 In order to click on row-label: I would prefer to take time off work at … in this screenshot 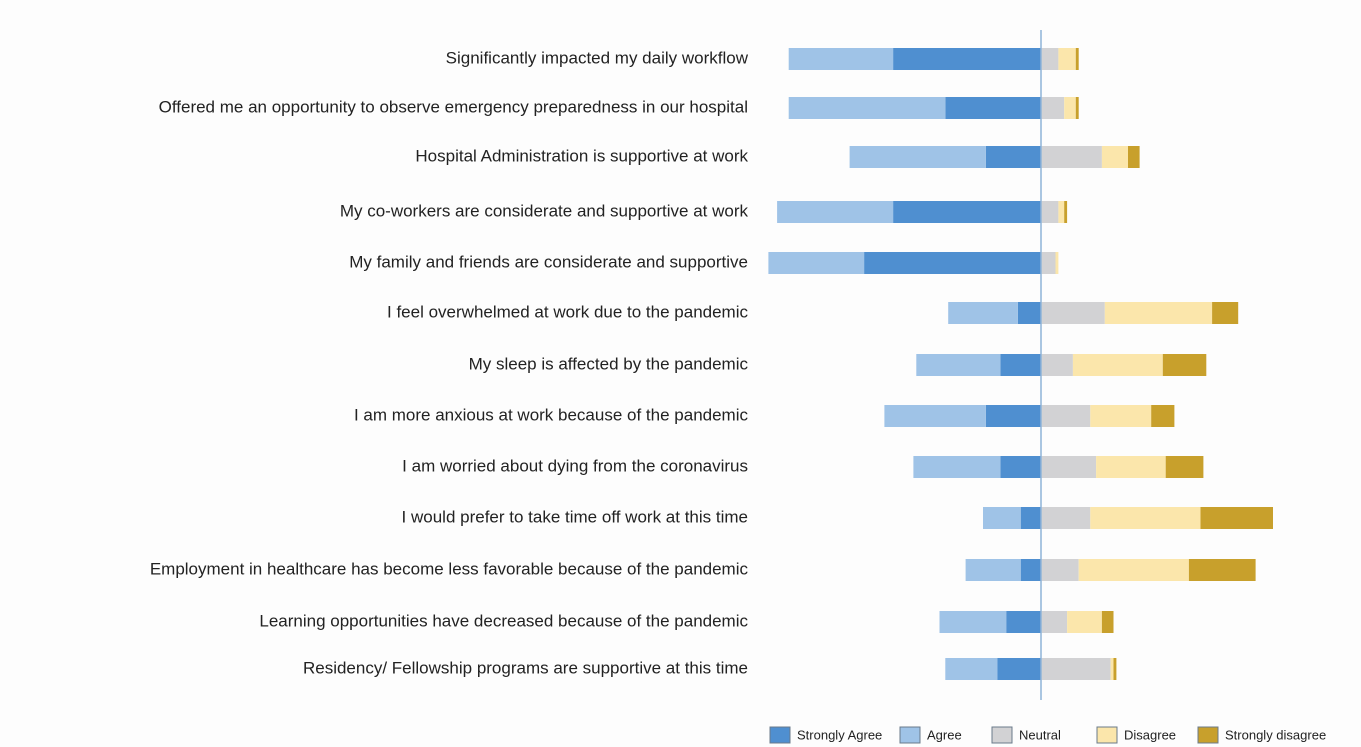, I will do `click(575, 516)`.